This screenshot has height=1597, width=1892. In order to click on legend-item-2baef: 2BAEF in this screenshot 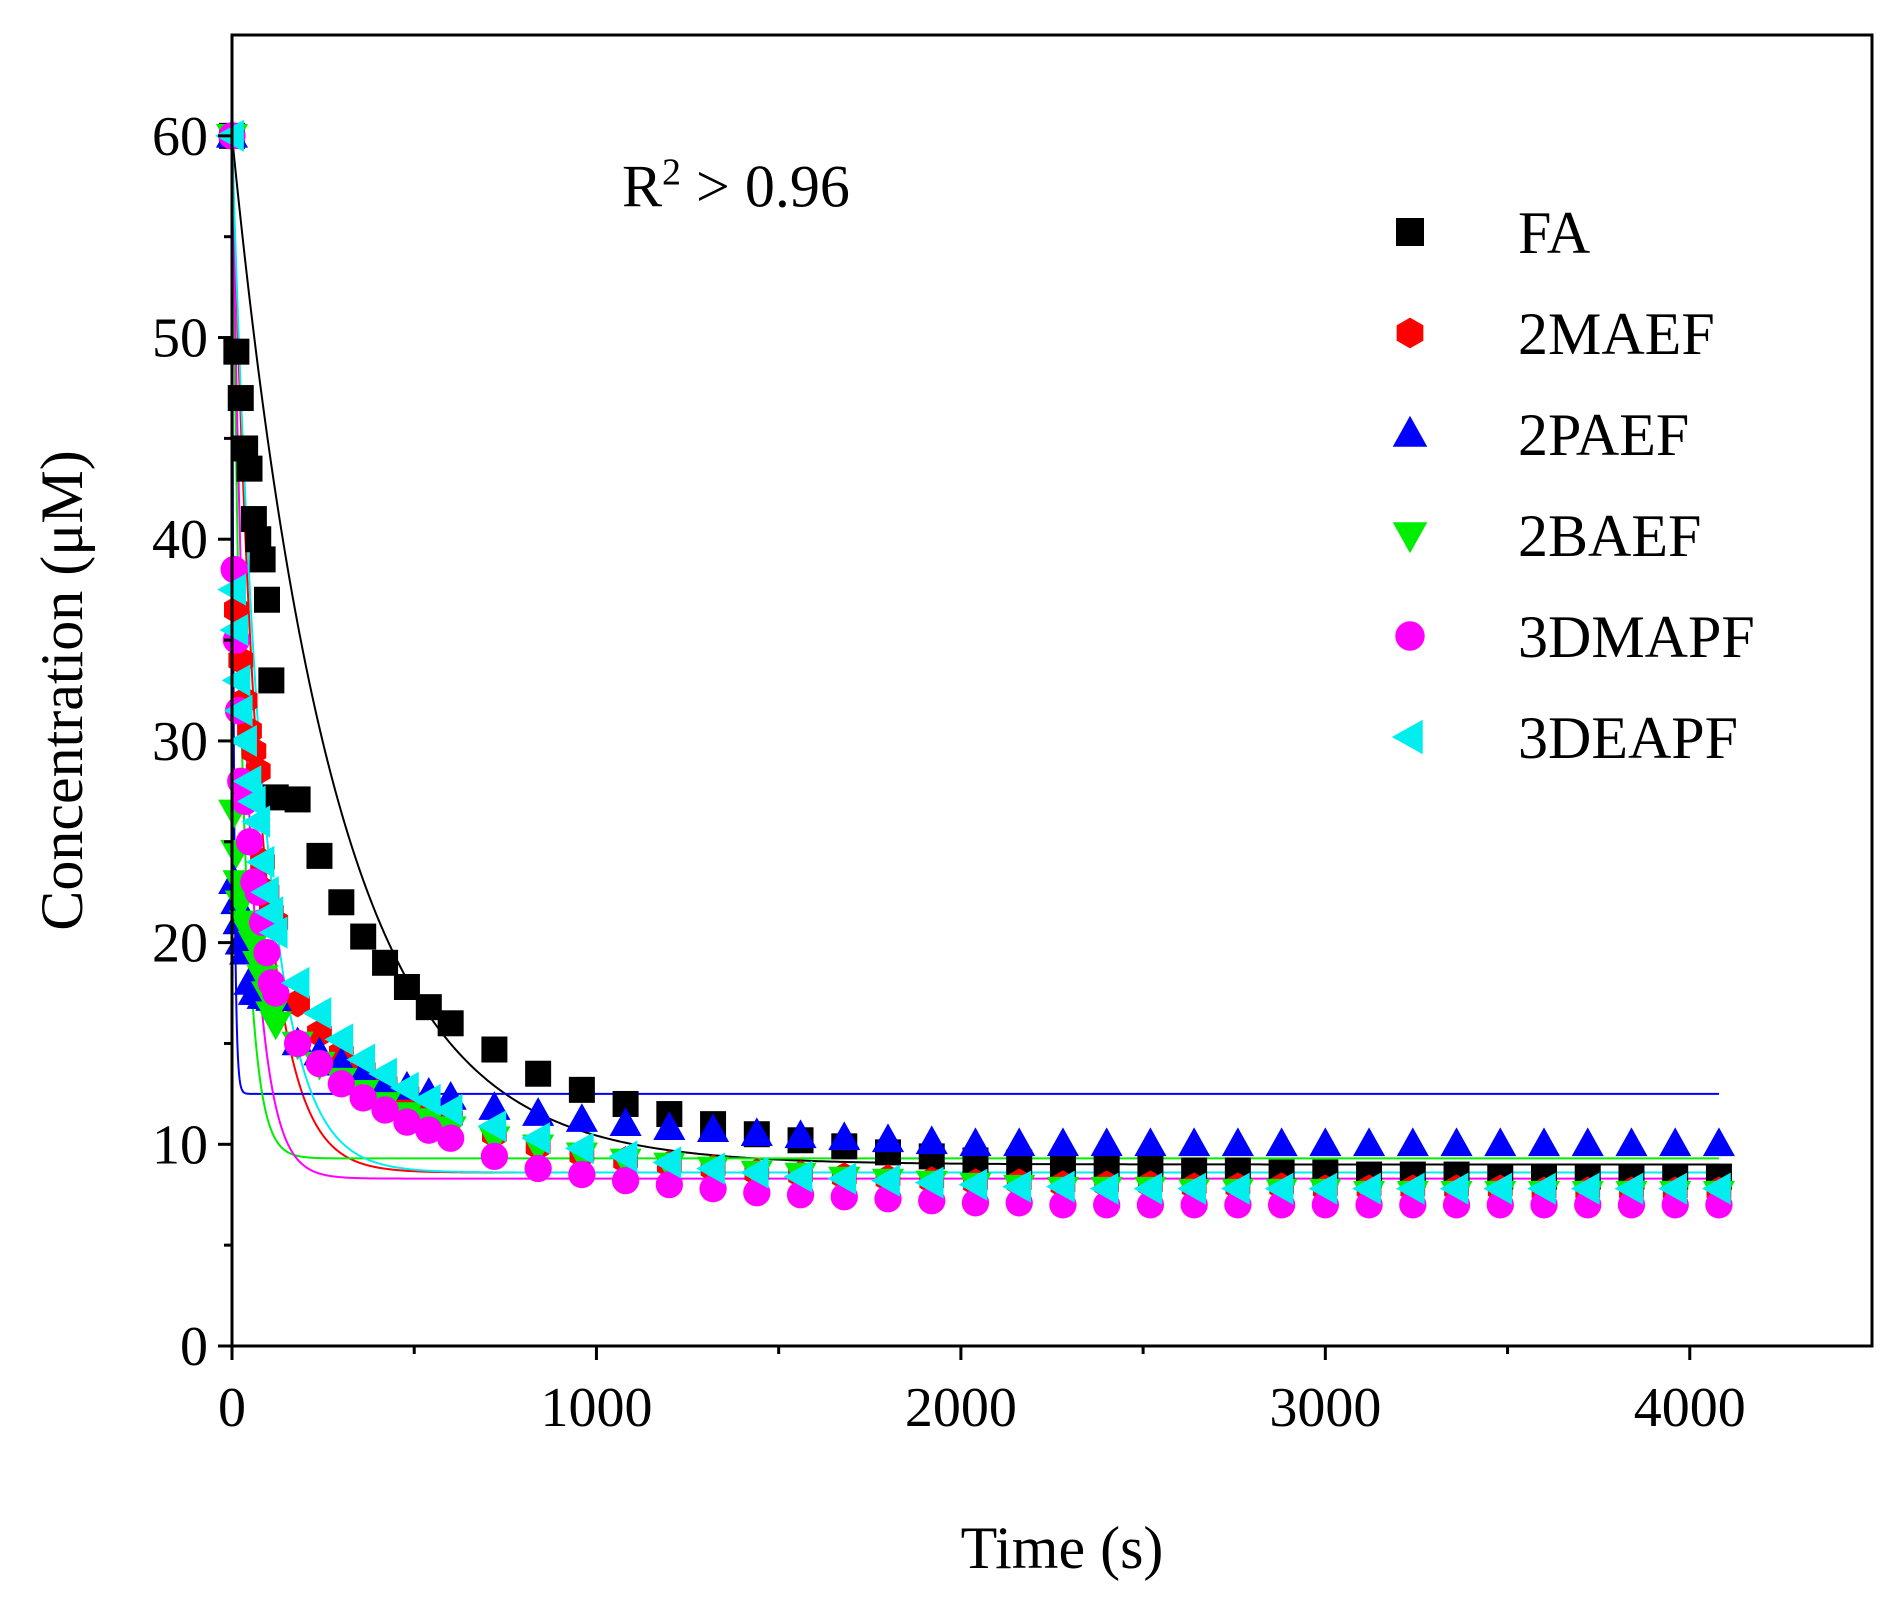, I will do `click(1546, 536)`.